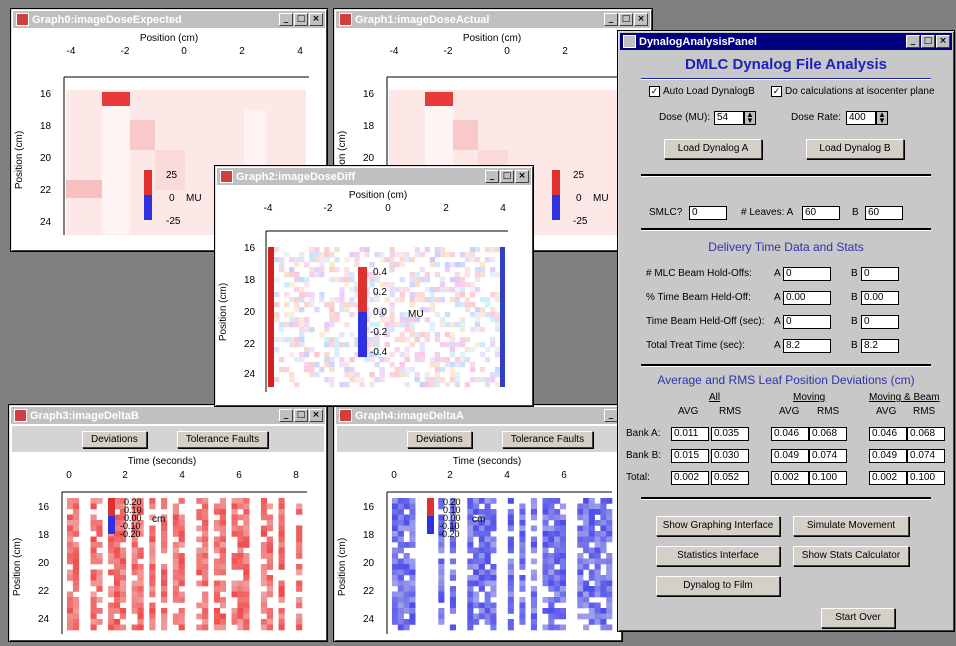  What do you see at coordinates (718, 586) in the screenshot?
I see `dynalog-to-film-button: Dynalog to Film` at bounding box center [718, 586].